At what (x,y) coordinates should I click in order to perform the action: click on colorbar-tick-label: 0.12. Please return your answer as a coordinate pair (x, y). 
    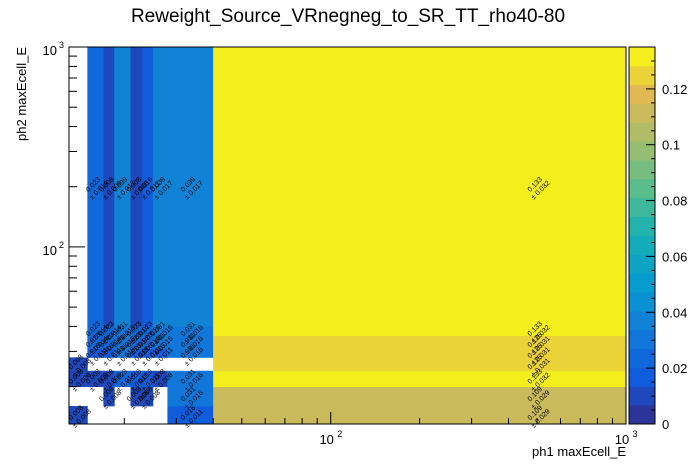
    Looking at the image, I should click on (674, 89).